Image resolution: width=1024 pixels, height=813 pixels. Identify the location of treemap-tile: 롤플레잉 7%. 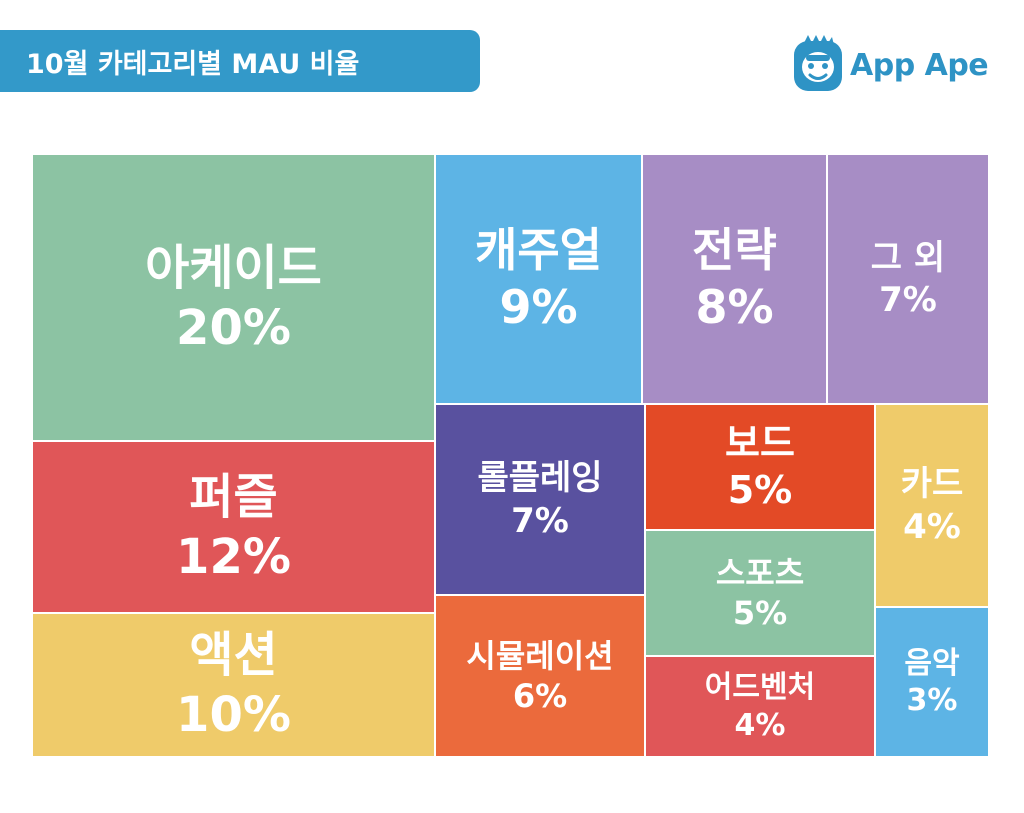
(540, 499).